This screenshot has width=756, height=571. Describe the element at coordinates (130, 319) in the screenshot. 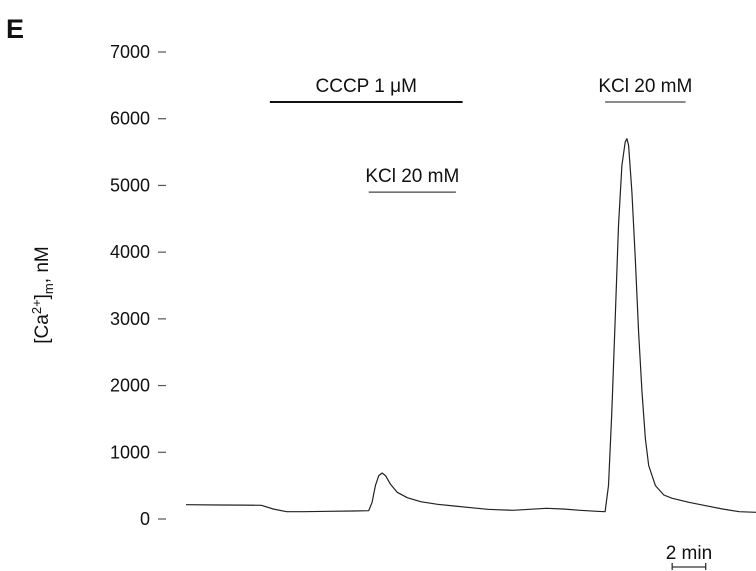

I see `y-tick-label: 3000` at that location.